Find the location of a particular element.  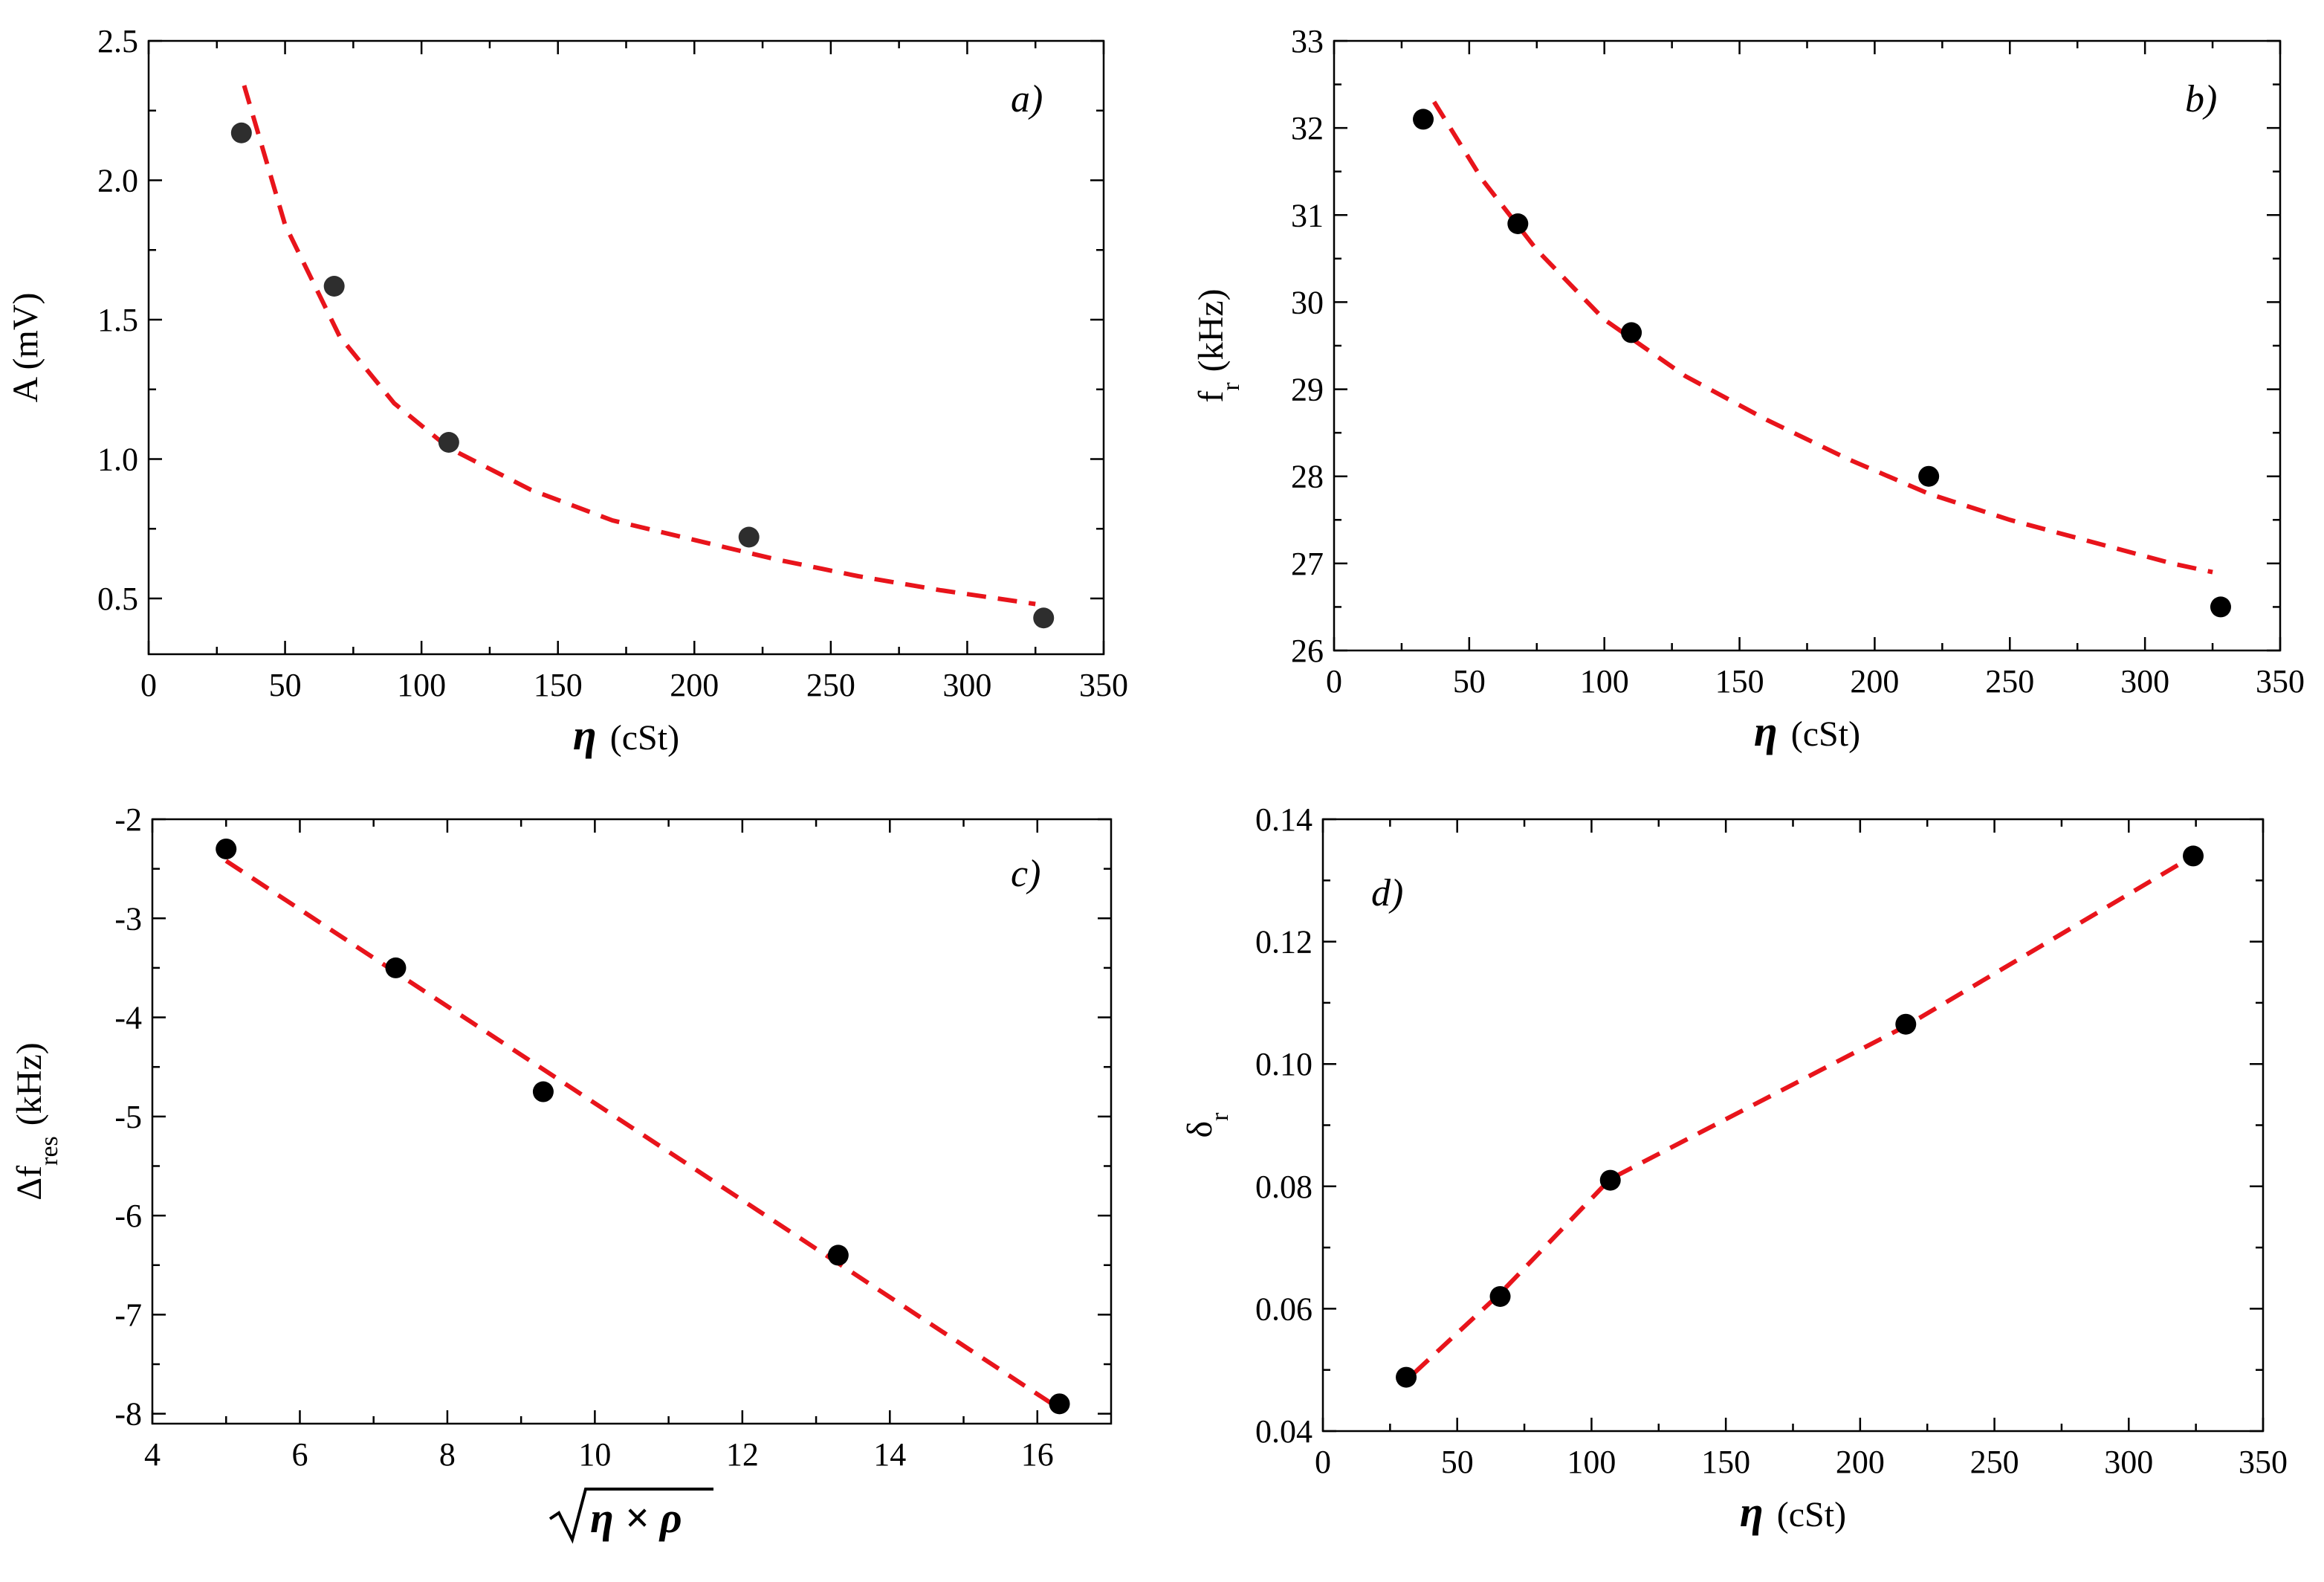

x-tick-label-d: 50 is located at coordinates (1458, 1462).